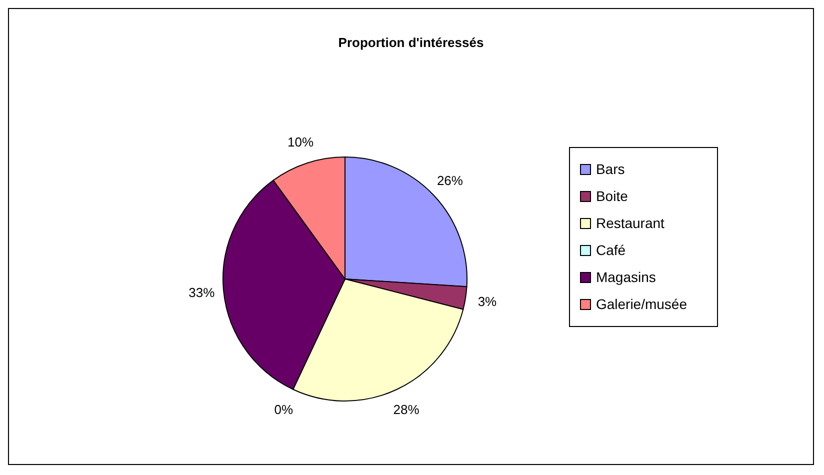 The height and width of the screenshot is (475, 824). What do you see at coordinates (610, 169) in the screenshot?
I see `legend-label: Bars` at bounding box center [610, 169].